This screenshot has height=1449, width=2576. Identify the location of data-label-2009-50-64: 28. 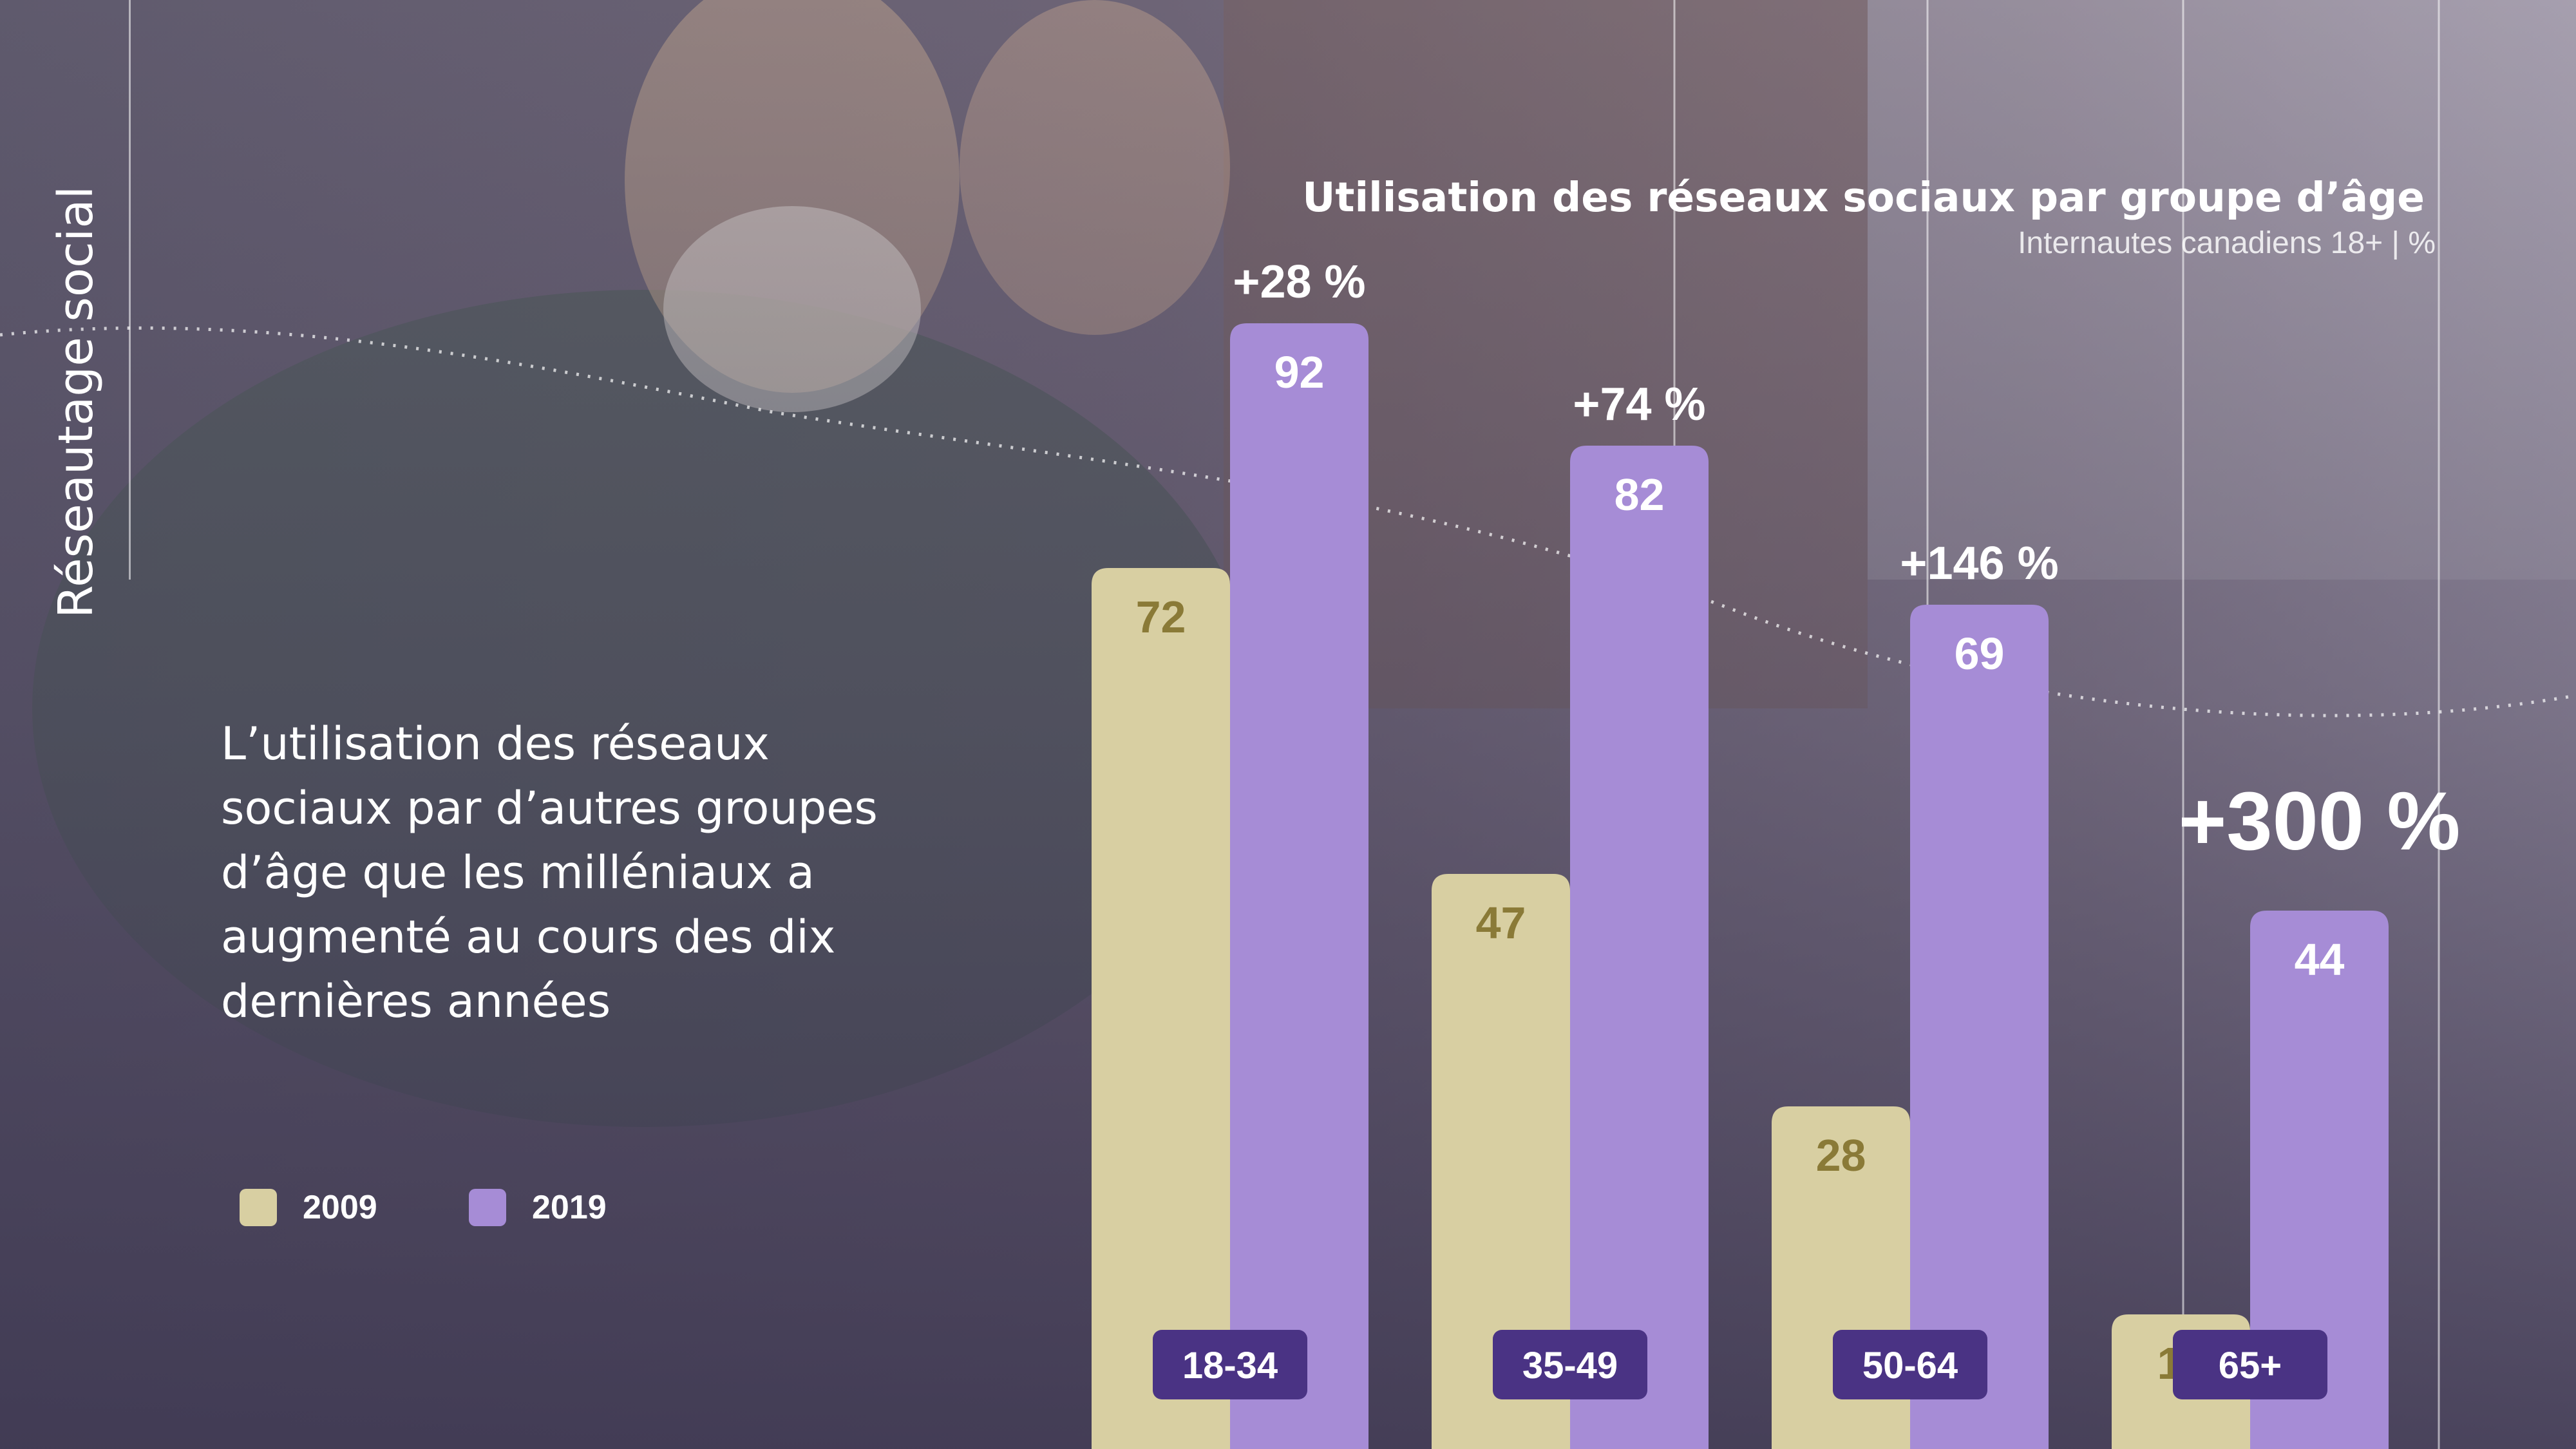
(1841, 1155).